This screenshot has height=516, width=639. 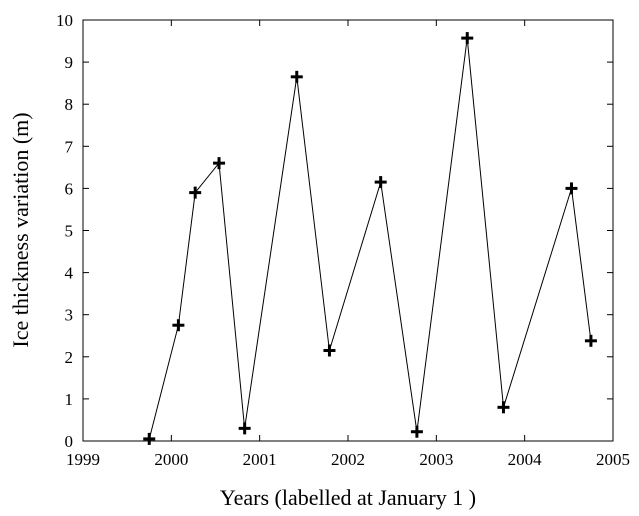 What do you see at coordinates (69, 231) in the screenshot?
I see `y-tick-label: 5` at bounding box center [69, 231].